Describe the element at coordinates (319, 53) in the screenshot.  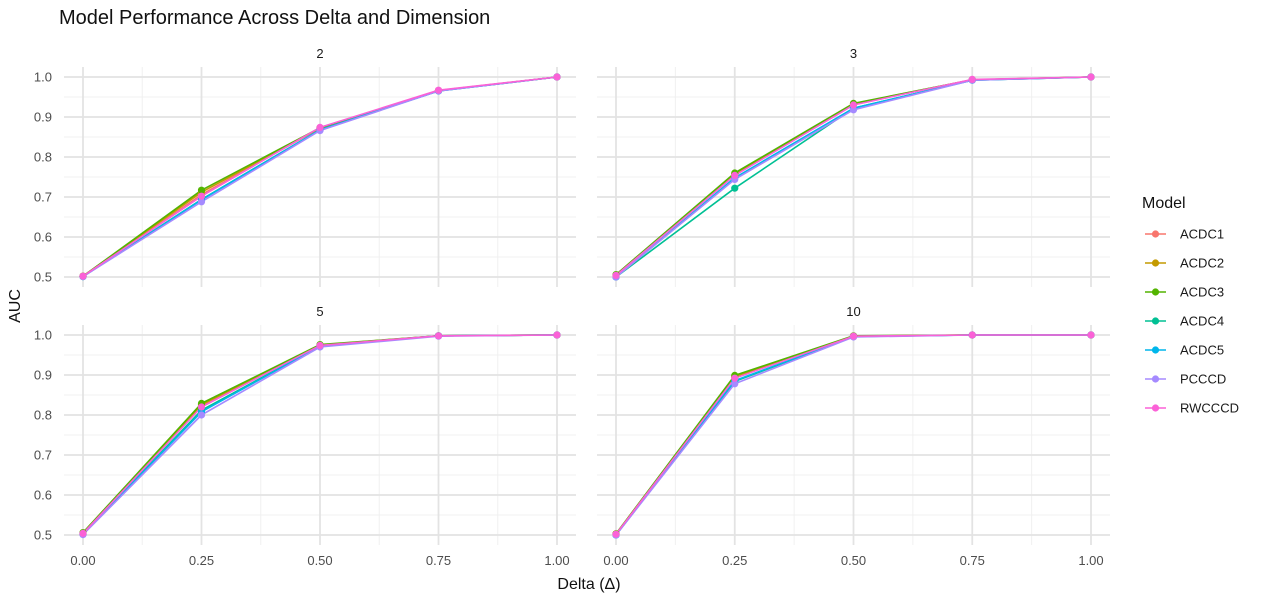
I see `facet-label: 2` at that location.